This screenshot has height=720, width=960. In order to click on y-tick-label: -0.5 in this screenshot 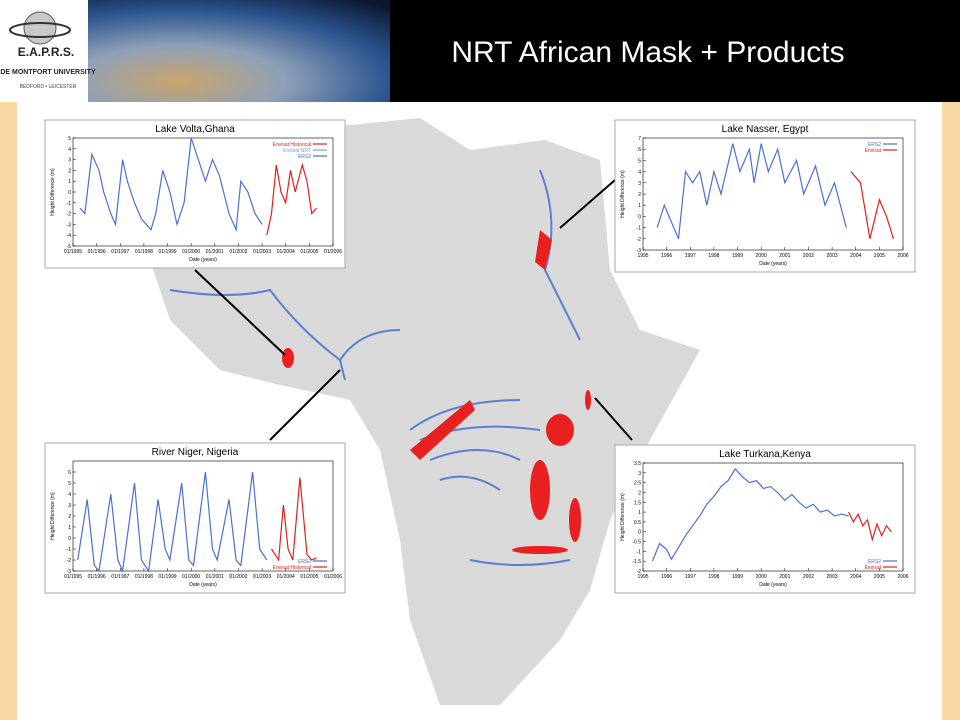, I will do `click(636, 543)`.